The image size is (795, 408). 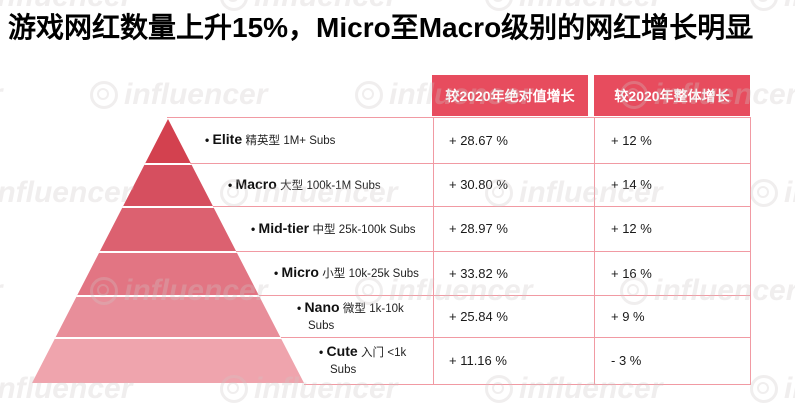 What do you see at coordinates (309, 141) in the screenshot?
I see `tier-size: 1M+ Subs` at bounding box center [309, 141].